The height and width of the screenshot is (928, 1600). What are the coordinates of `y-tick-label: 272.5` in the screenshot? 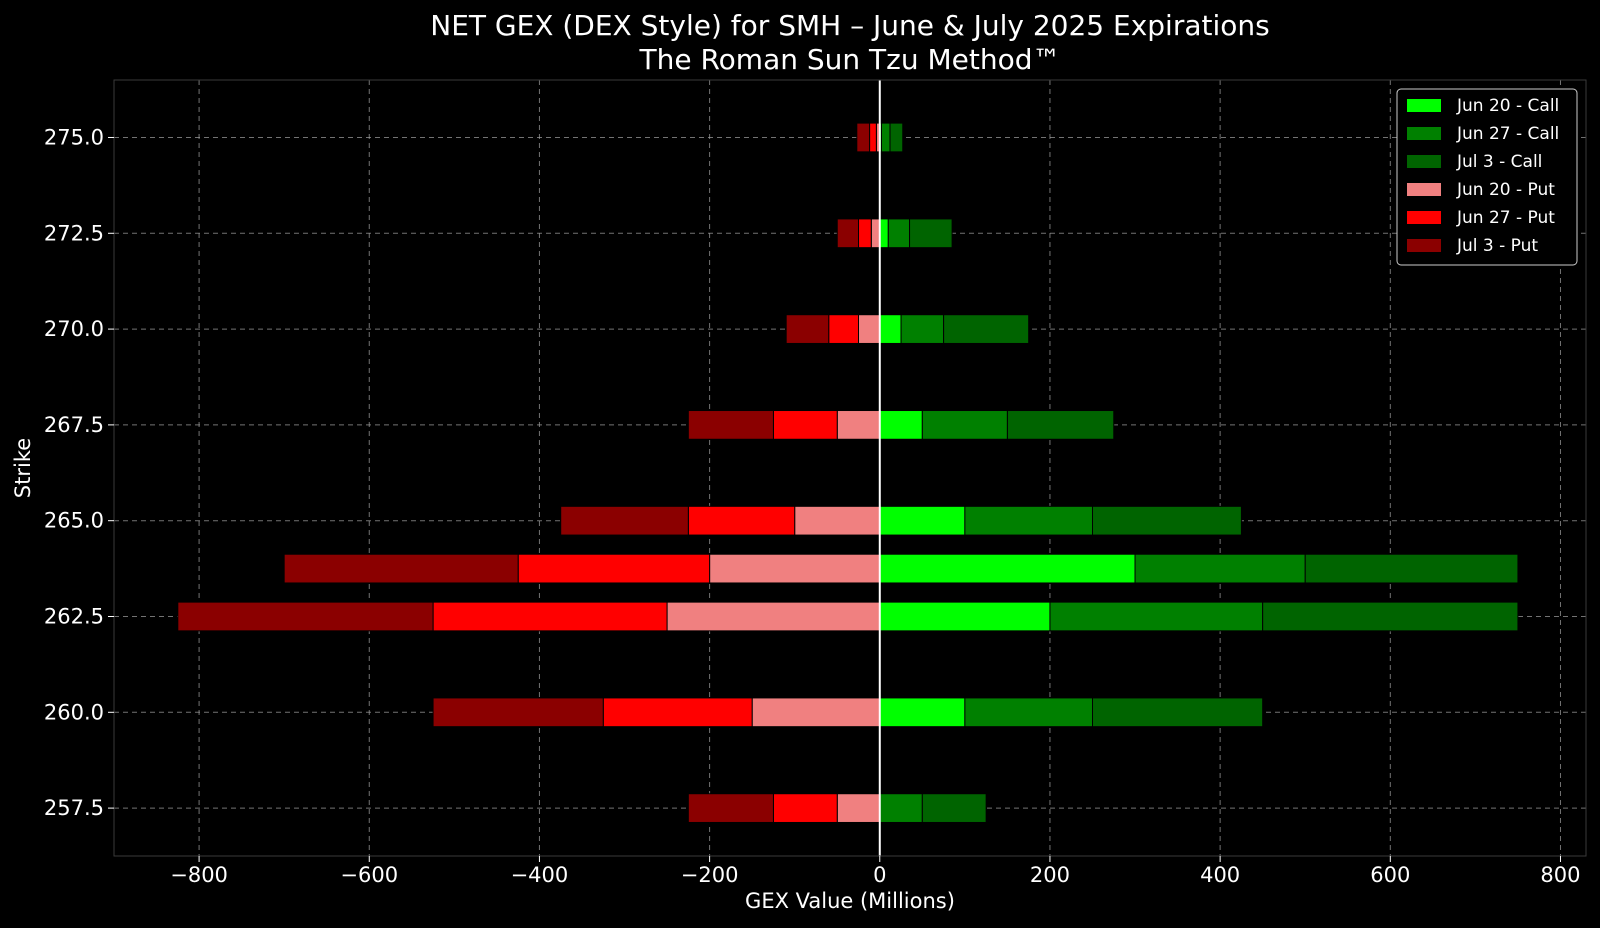 It's located at (74, 233).